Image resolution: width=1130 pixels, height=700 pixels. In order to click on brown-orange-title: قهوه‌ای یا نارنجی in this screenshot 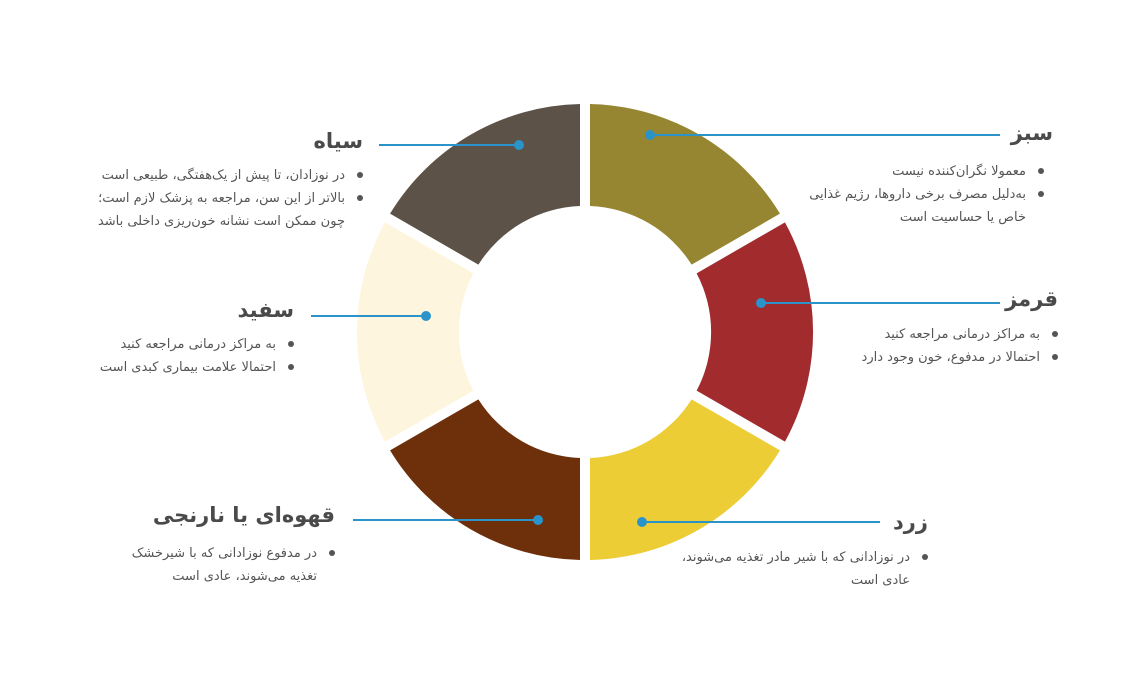, I will do `click(243, 515)`.